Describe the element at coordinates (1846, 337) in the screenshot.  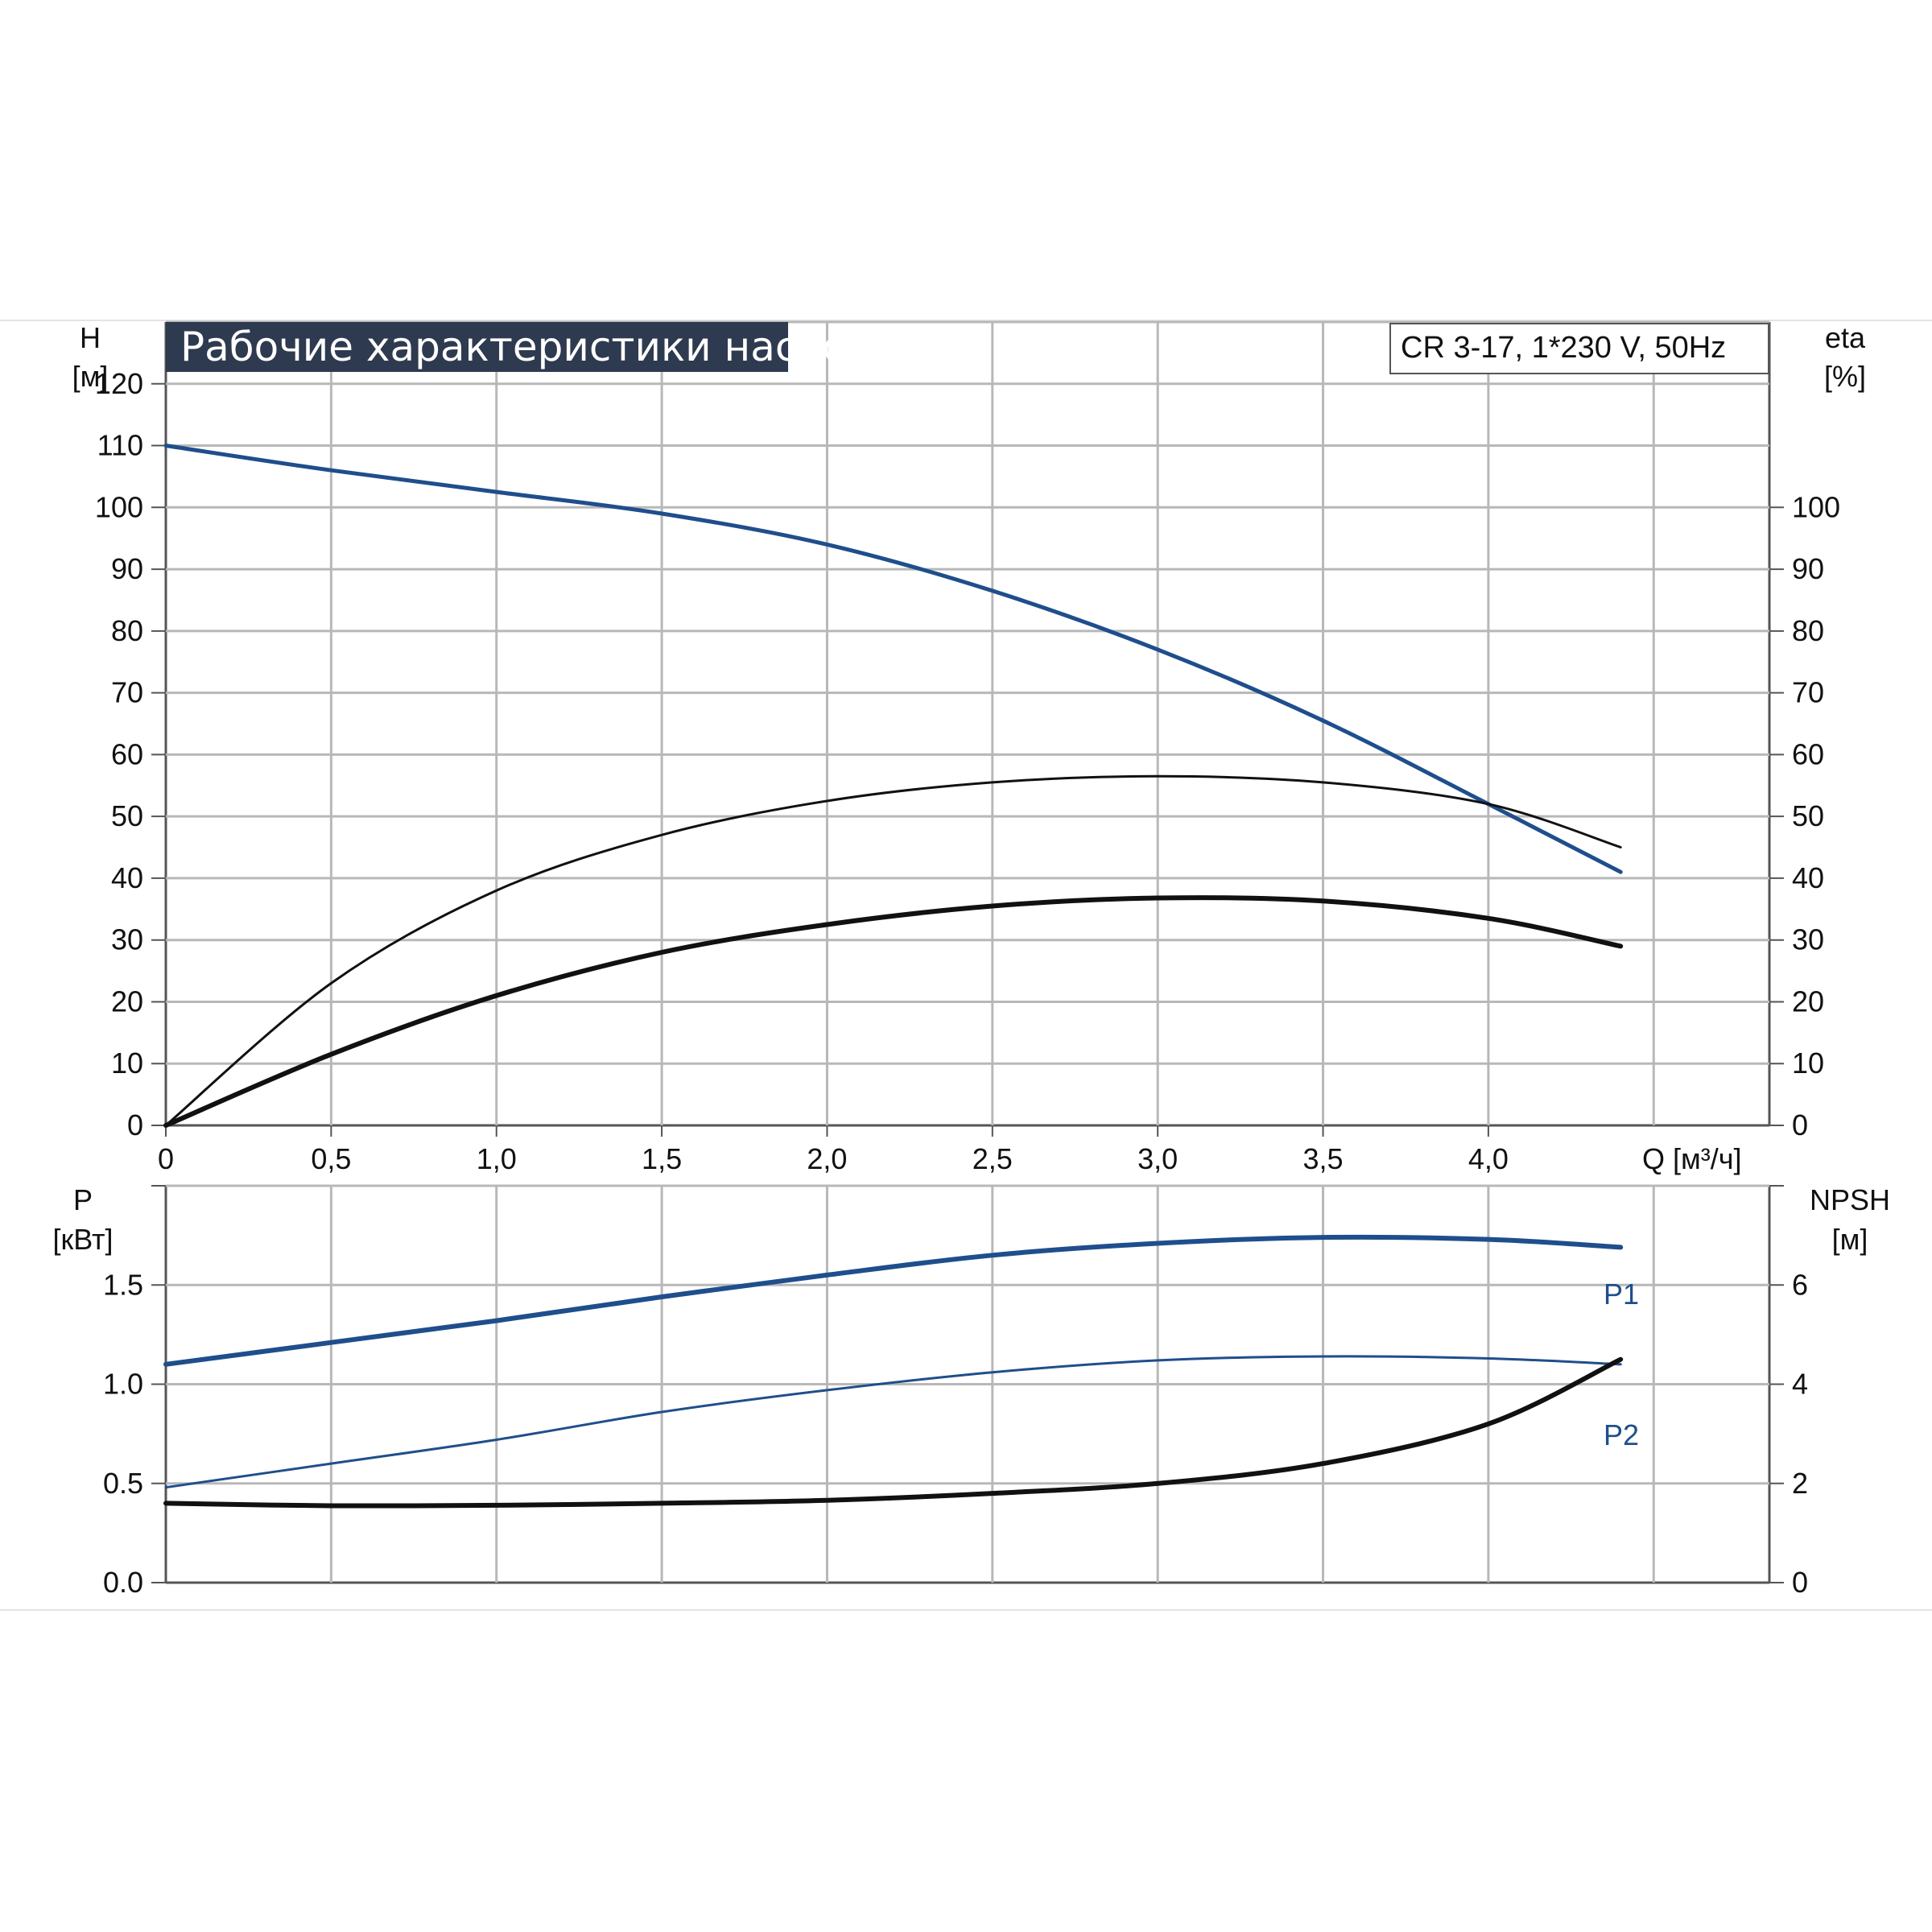
I see `right-axis-label-eta: eta` at that location.